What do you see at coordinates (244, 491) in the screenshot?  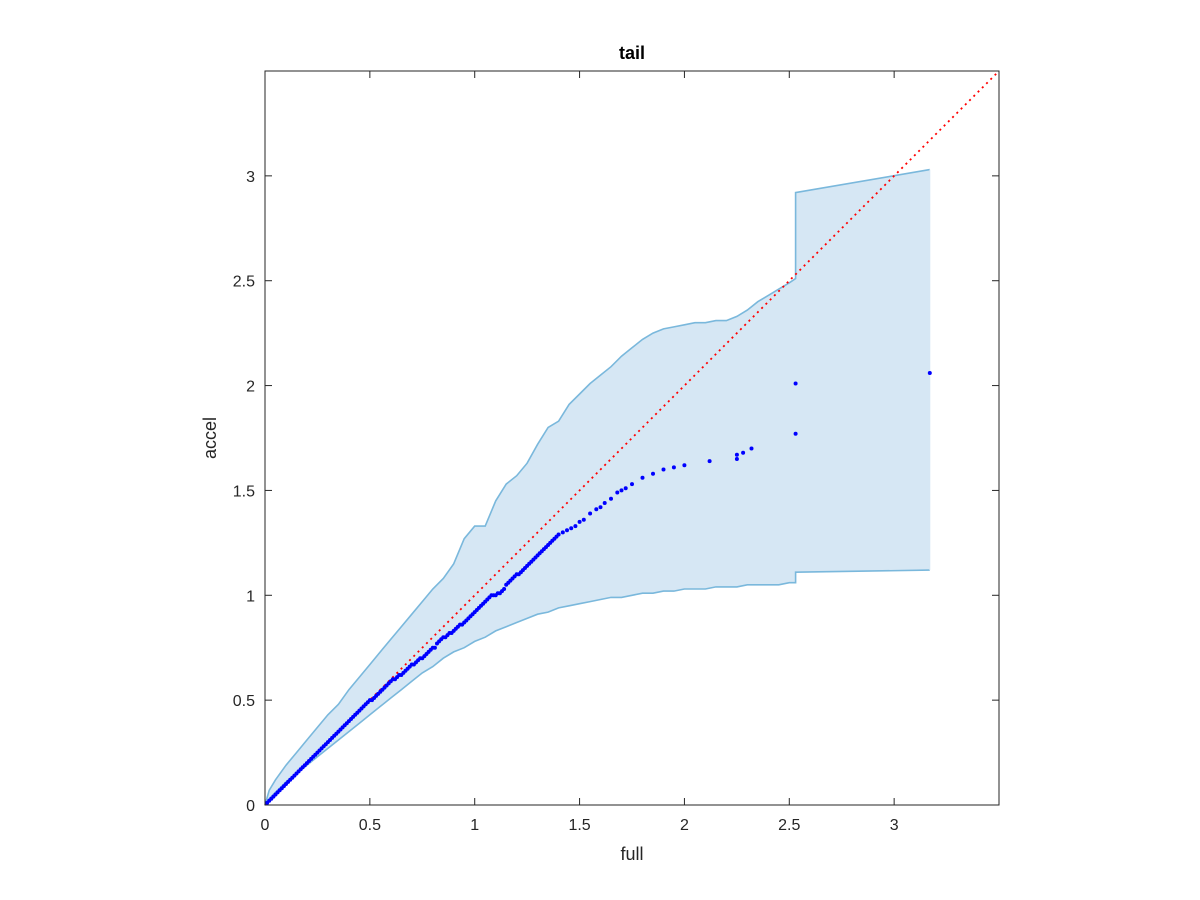 I see `y-tick-label: 1.5` at bounding box center [244, 491].